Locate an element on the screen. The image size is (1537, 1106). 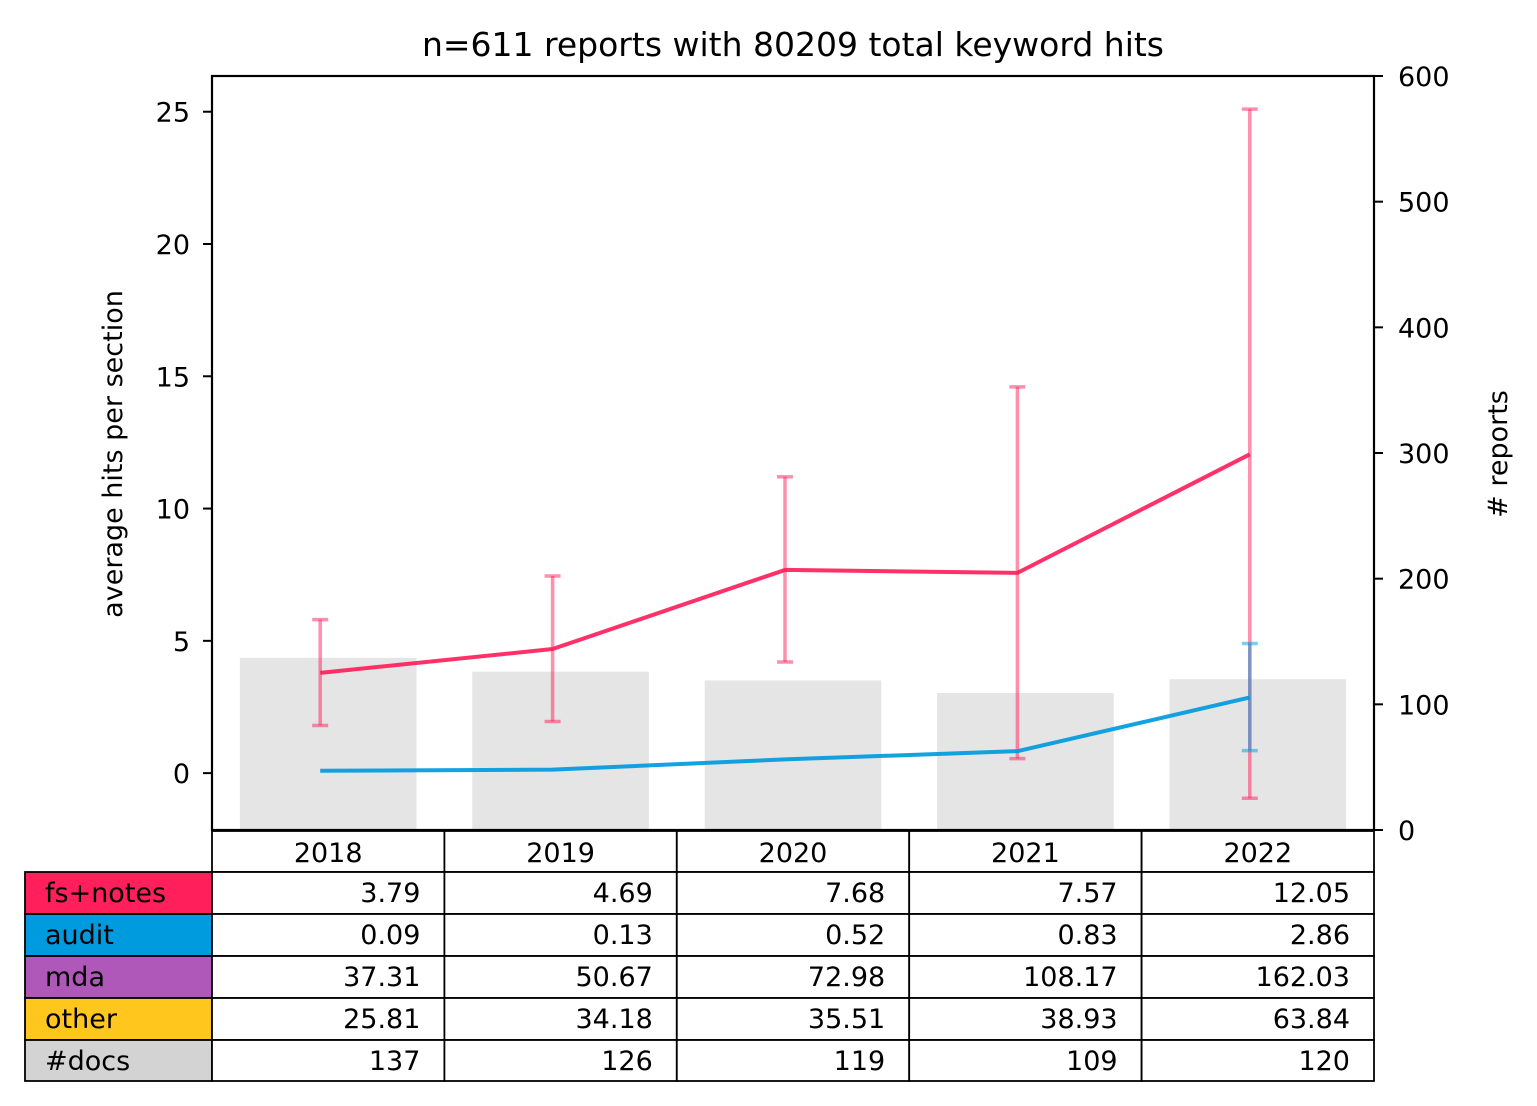
y2-axis-label: # reports is located at coordinates (1498, 454).